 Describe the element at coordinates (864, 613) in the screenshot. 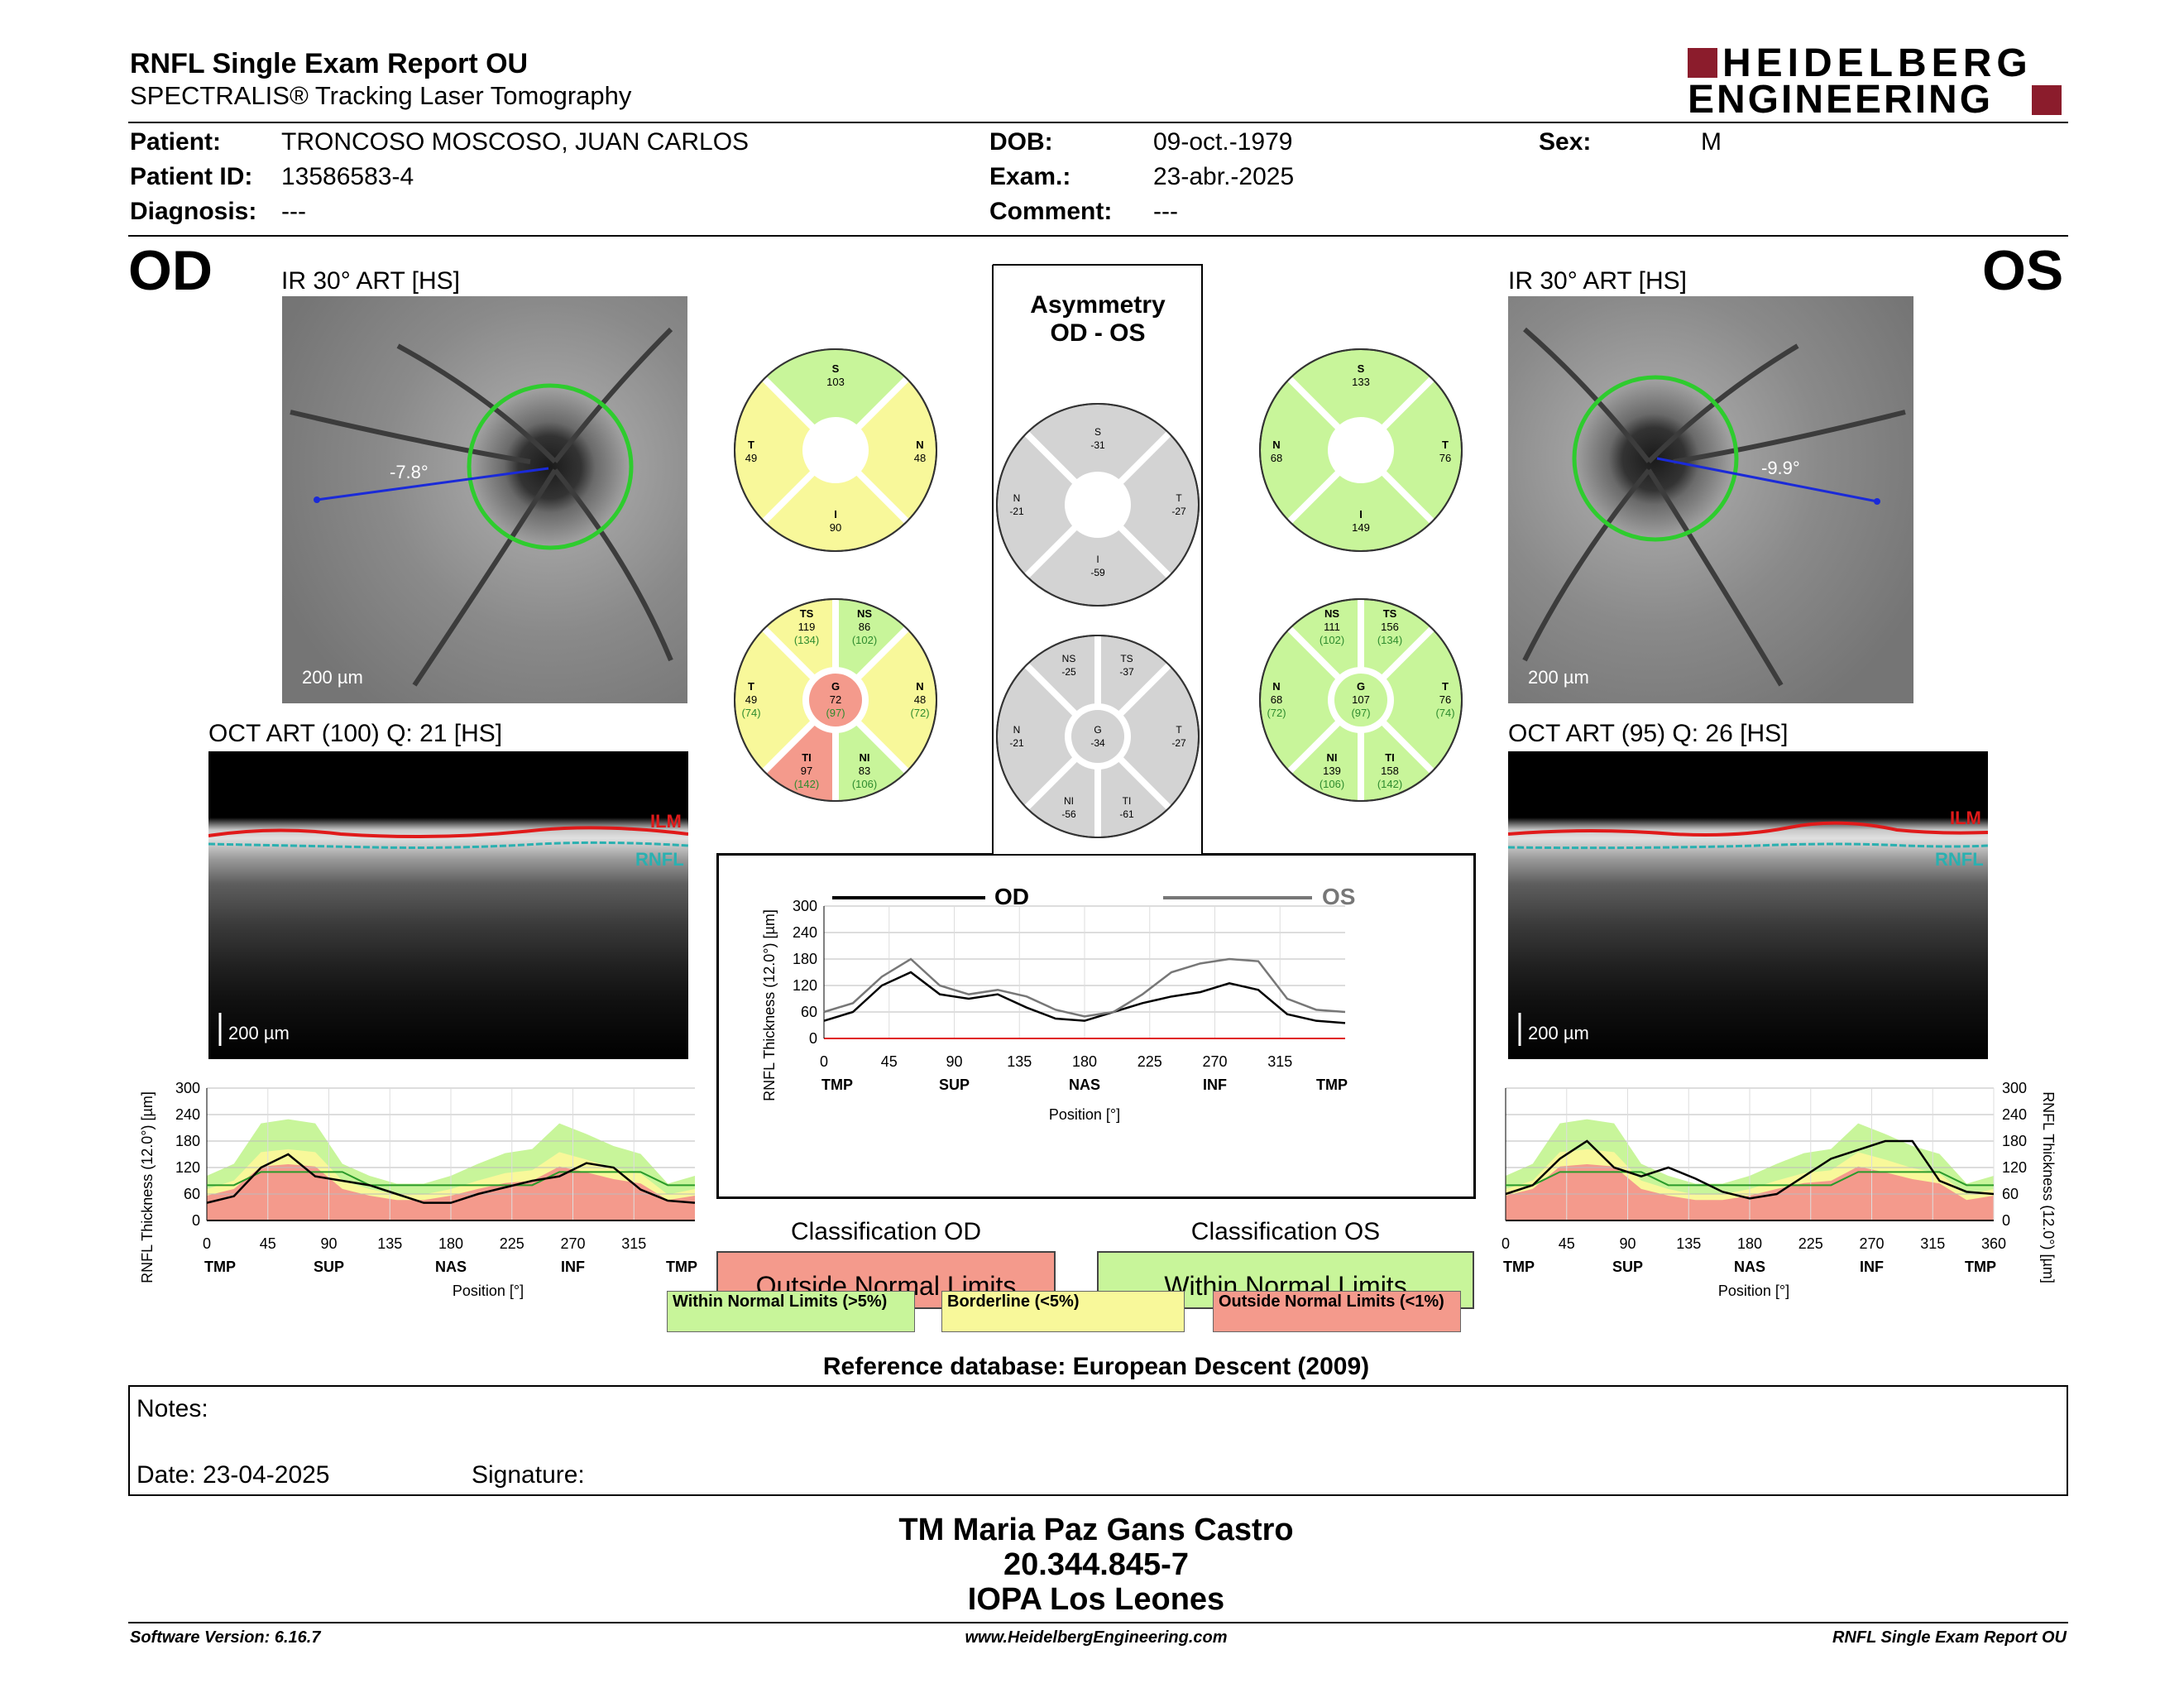

I see `od-ns-label: NS` at that location.